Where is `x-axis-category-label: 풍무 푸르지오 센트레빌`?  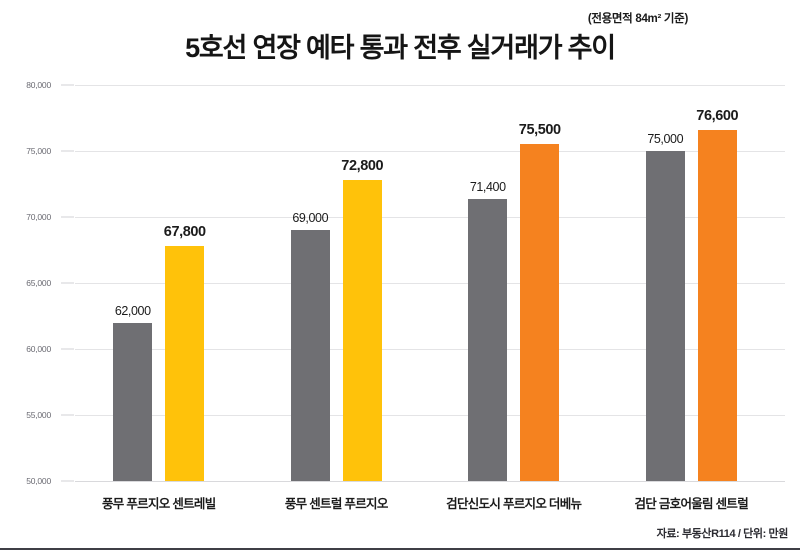
x-axis-category-label: 풍무 푸르지오 센트레빌 is located at coordinates (158, 504).